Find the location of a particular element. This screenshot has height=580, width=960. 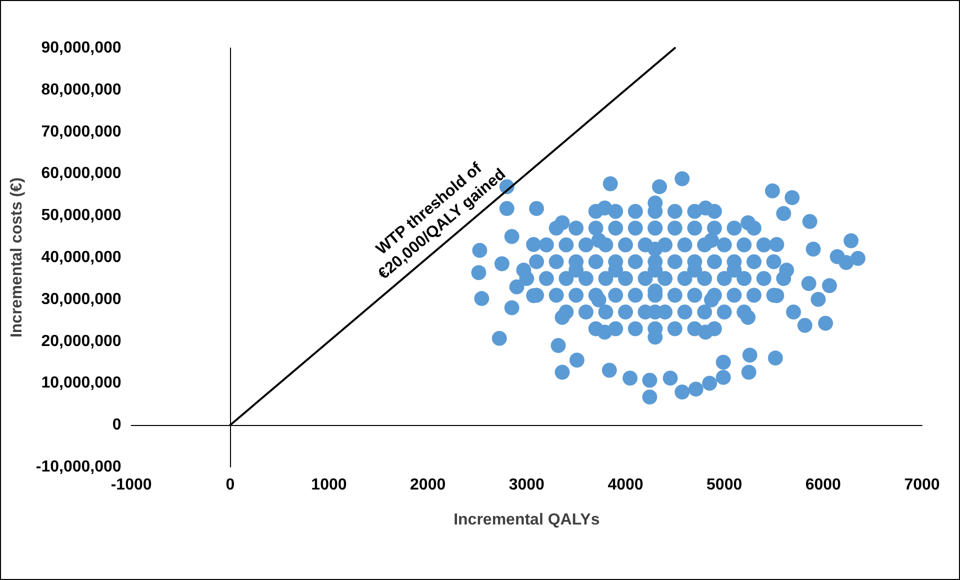

x-tick-label: 3000 is located at coordinates (526, 485).